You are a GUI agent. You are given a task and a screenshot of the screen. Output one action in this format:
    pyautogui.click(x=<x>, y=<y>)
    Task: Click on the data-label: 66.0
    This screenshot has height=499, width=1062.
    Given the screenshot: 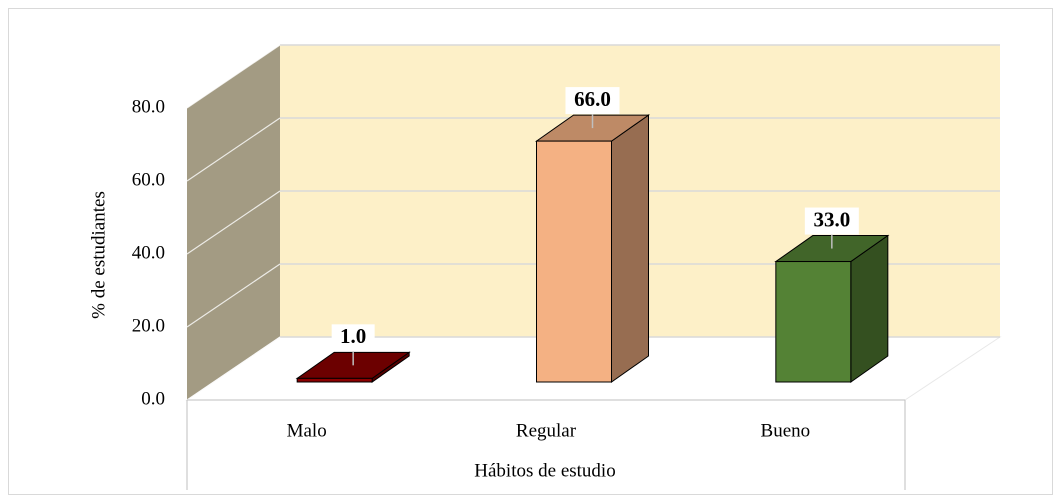 What is the action you would take?
    pyautogui.click(x=592, y=99)
    